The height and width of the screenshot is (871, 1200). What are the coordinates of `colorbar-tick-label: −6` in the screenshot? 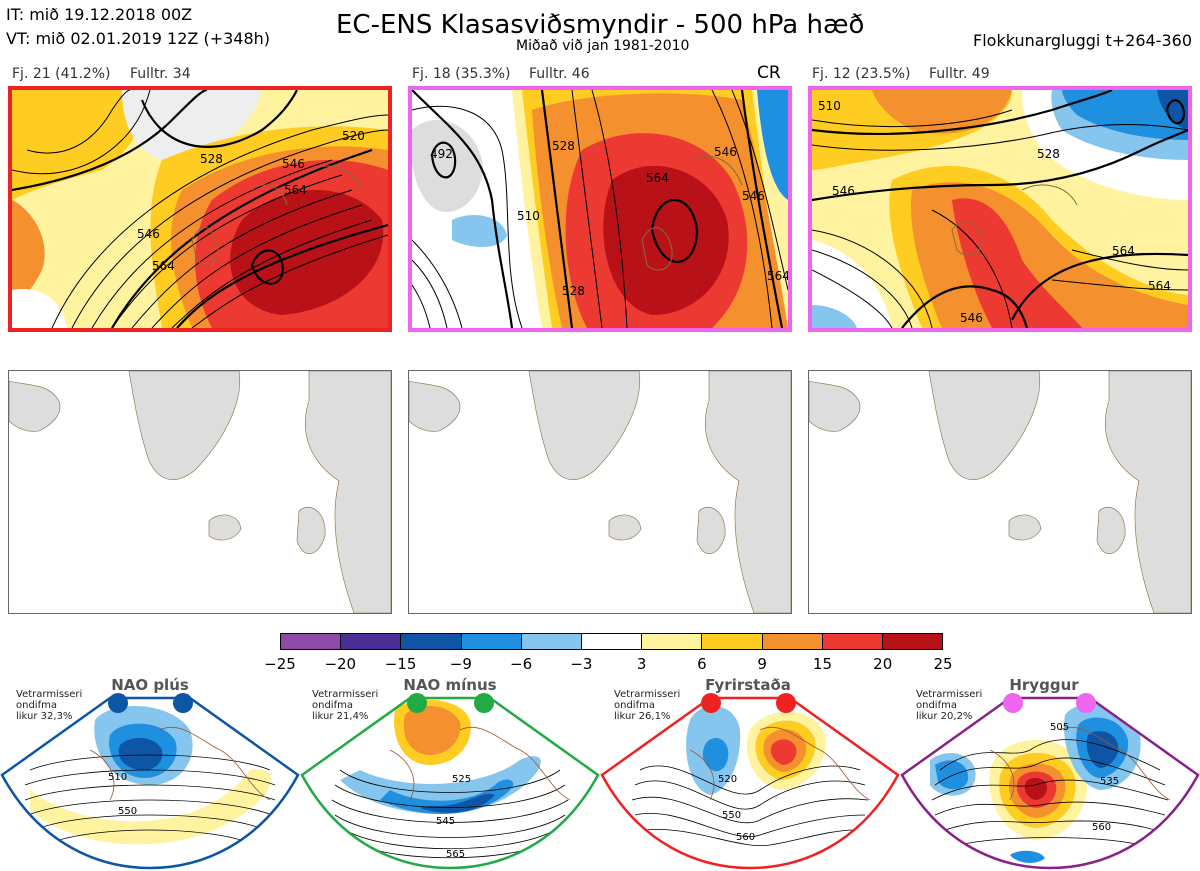 It's located at (521, 664).